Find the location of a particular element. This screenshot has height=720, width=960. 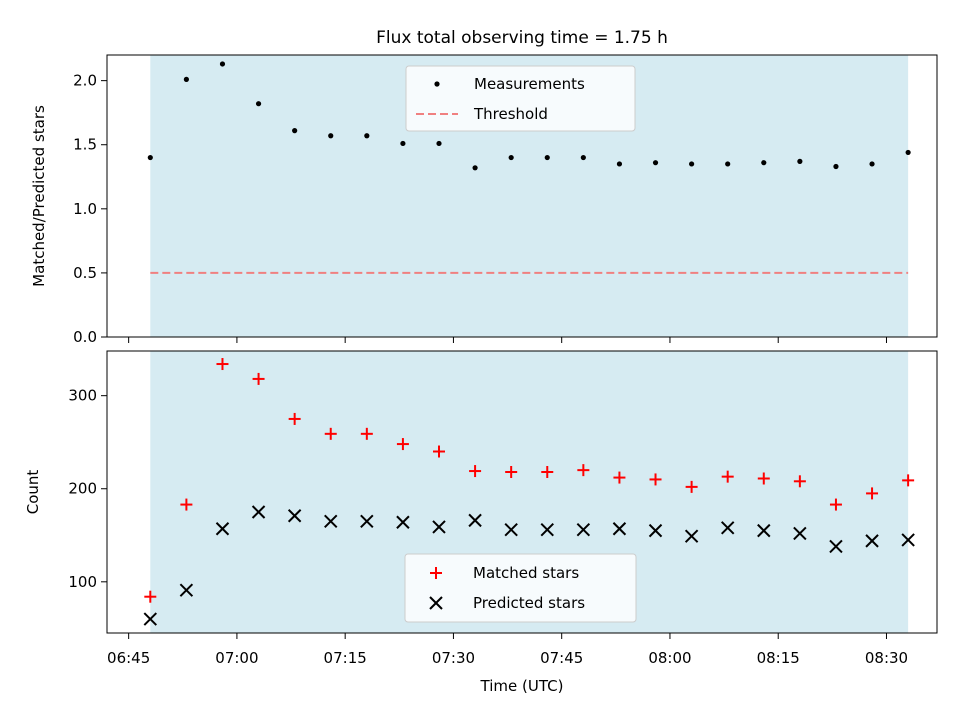

bottom-y-ticks: 100 200 300 is located at coordinates (87, 489).